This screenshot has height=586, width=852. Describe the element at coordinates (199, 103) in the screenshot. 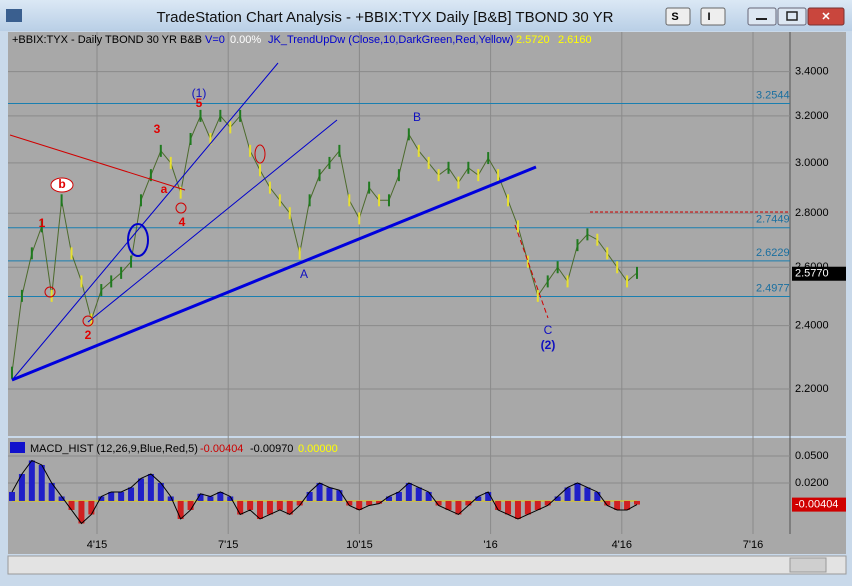

I see `wave-label: 5` at that location.